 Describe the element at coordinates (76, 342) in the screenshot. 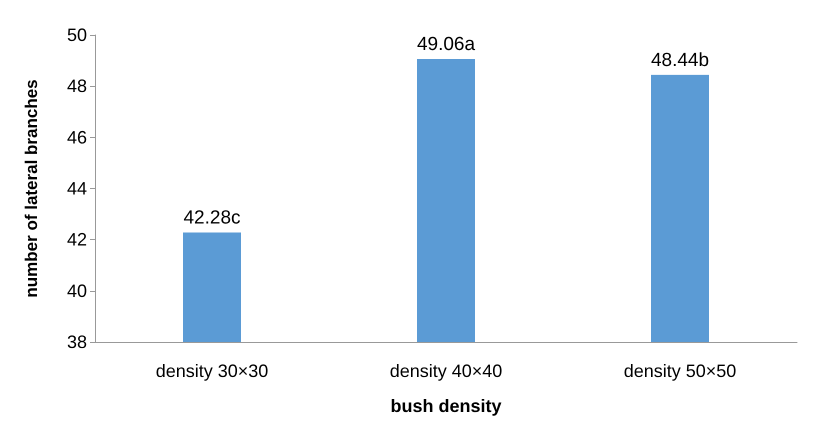

I see `y-tick-label: 38` at that location.